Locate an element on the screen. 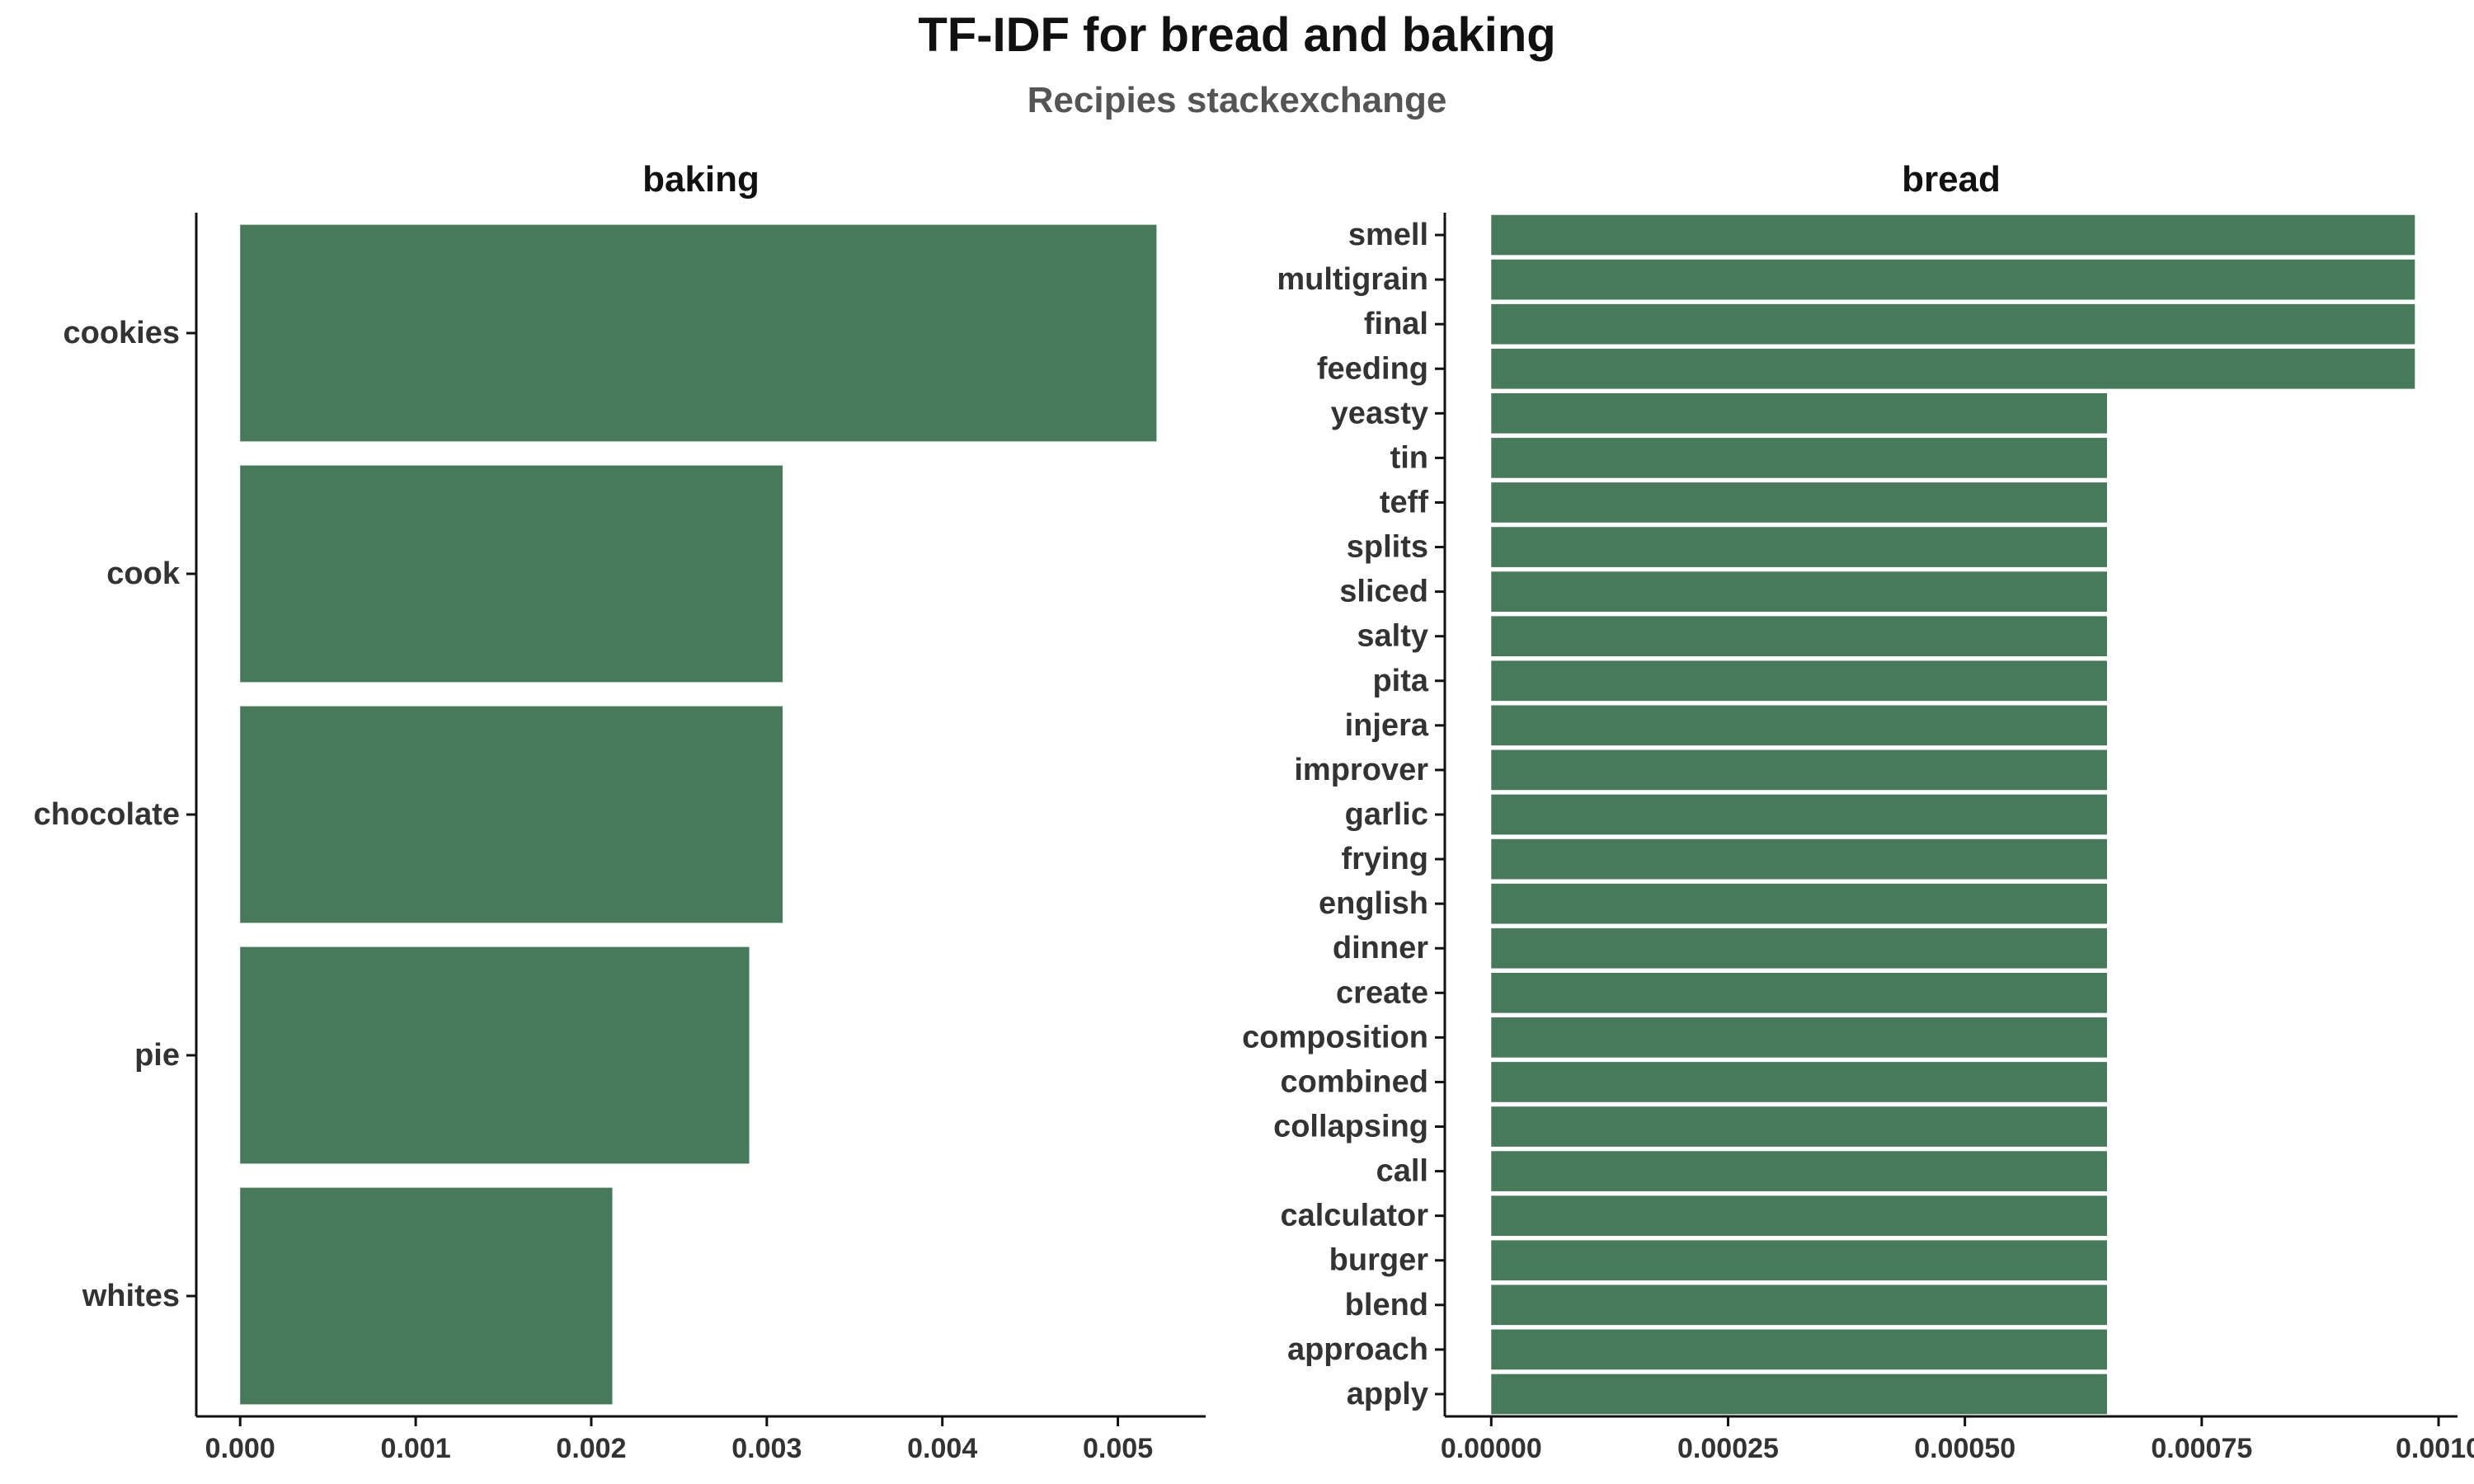  bar-bread-injera is located at coordinates (1799, 725).